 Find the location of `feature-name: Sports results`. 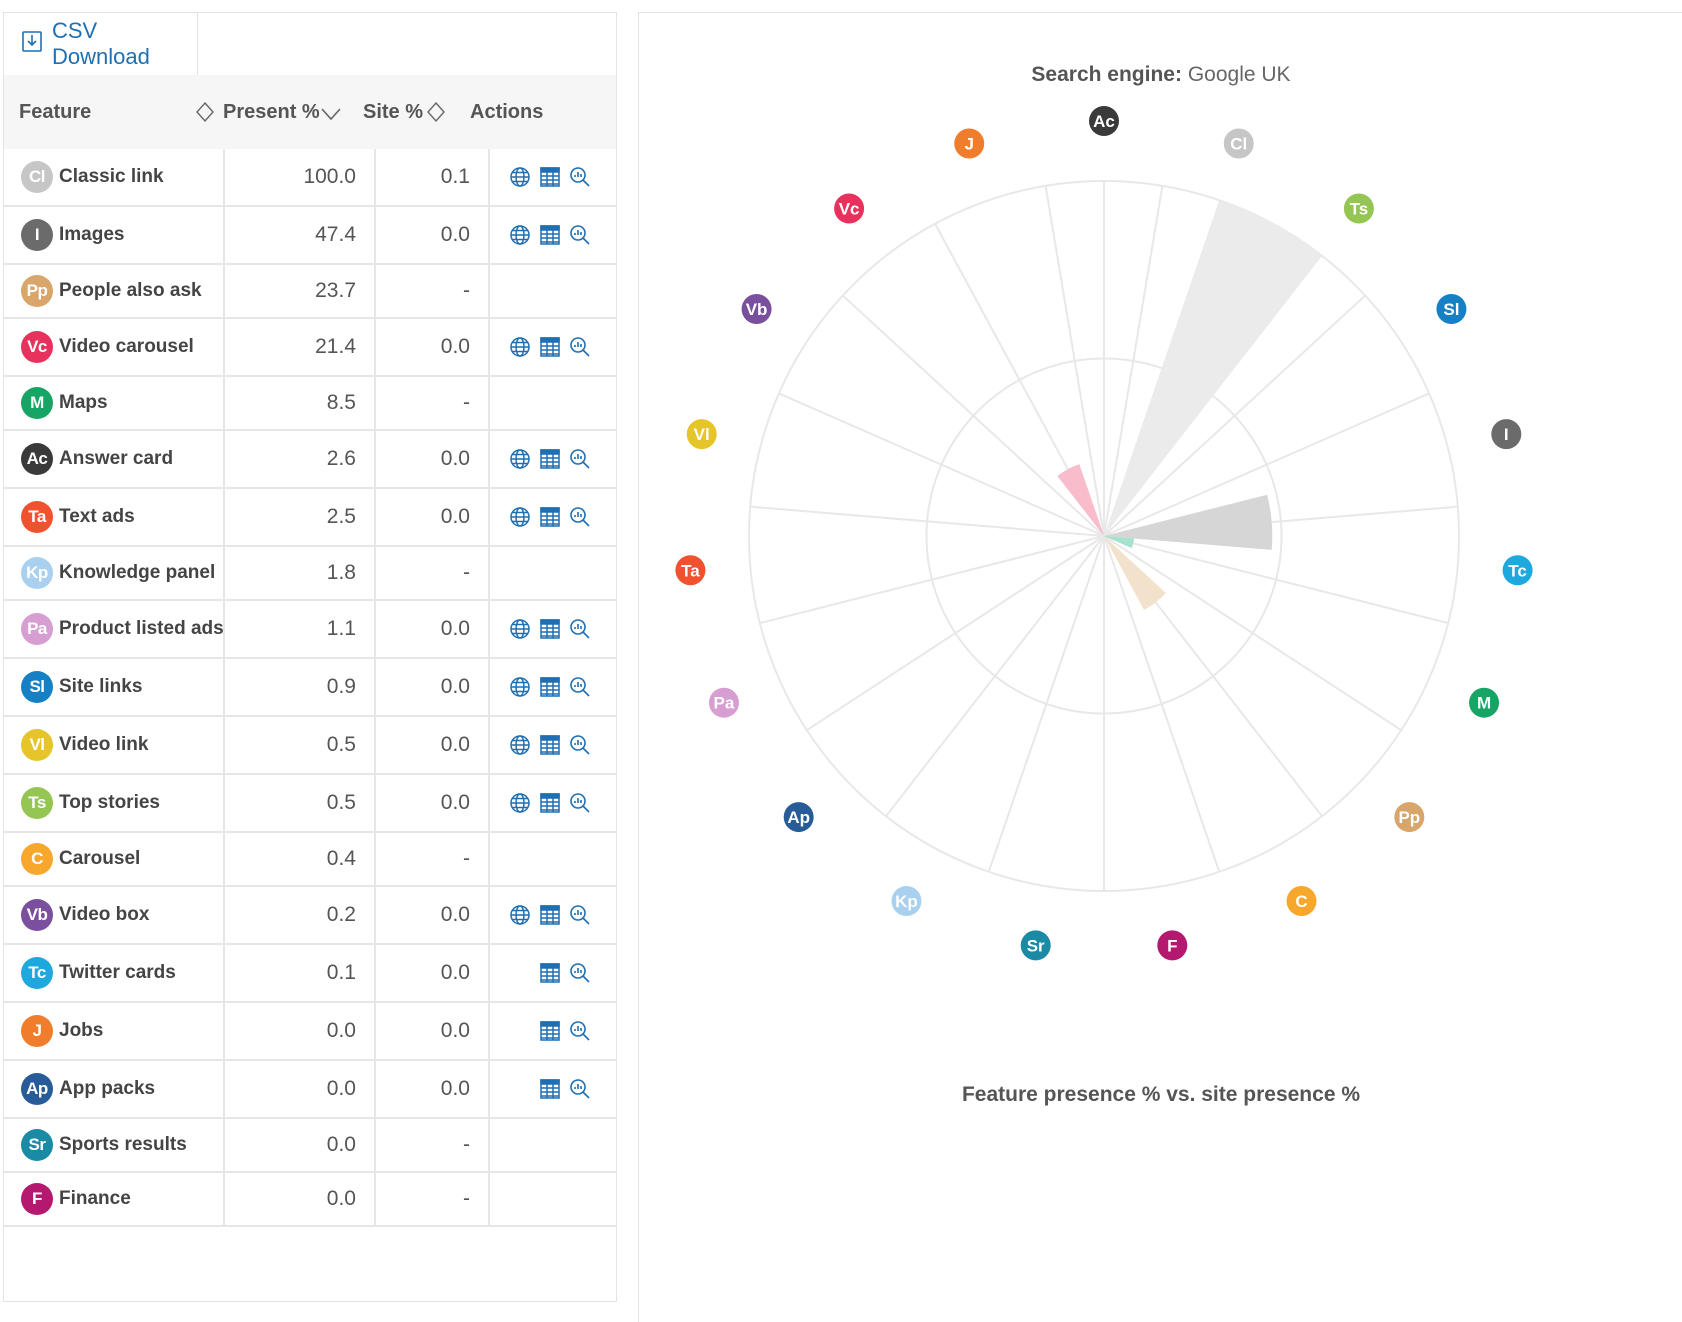

feature-name: Sports results is located at coordinates (123, 1144).